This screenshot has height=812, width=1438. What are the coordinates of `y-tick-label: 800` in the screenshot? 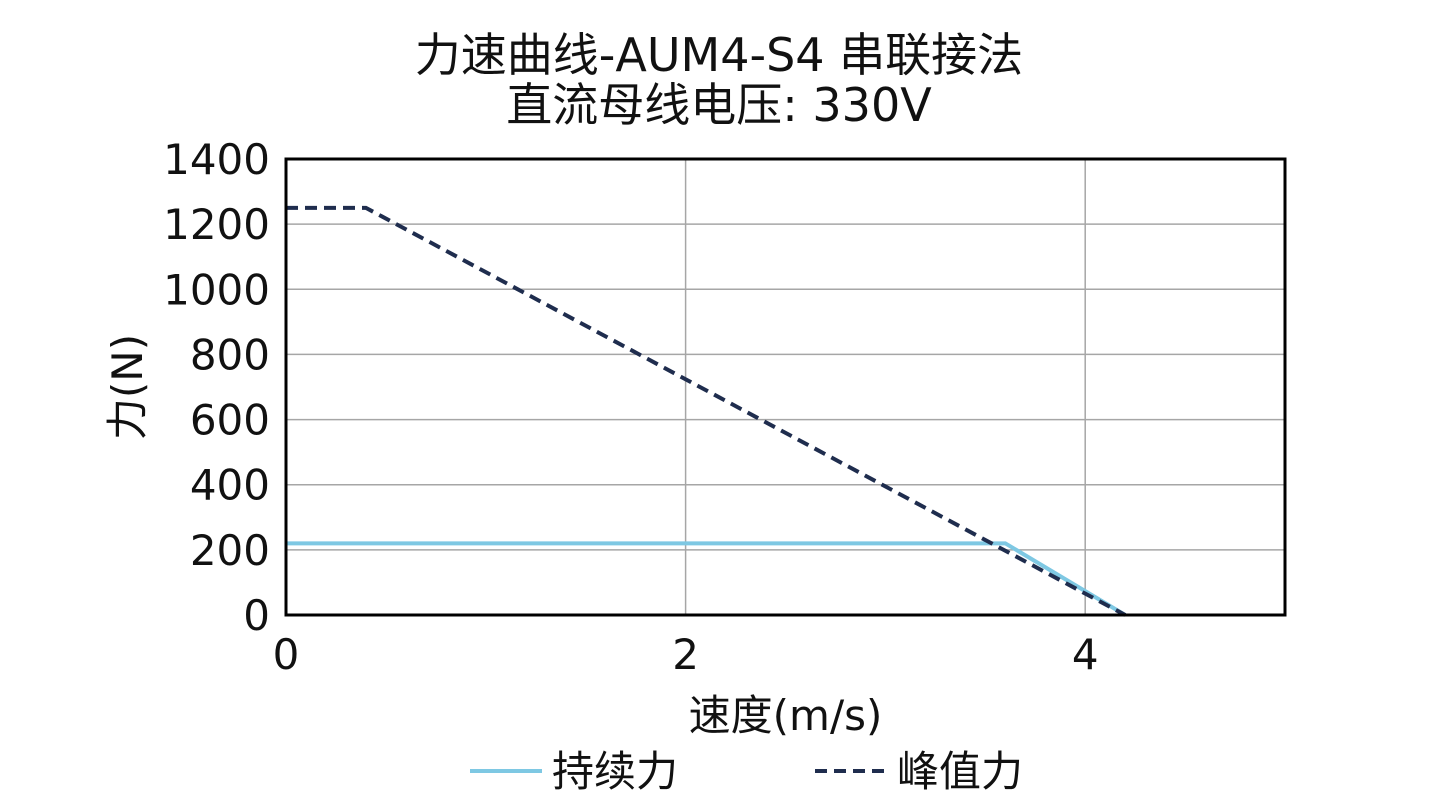 It's located at (230, 354).